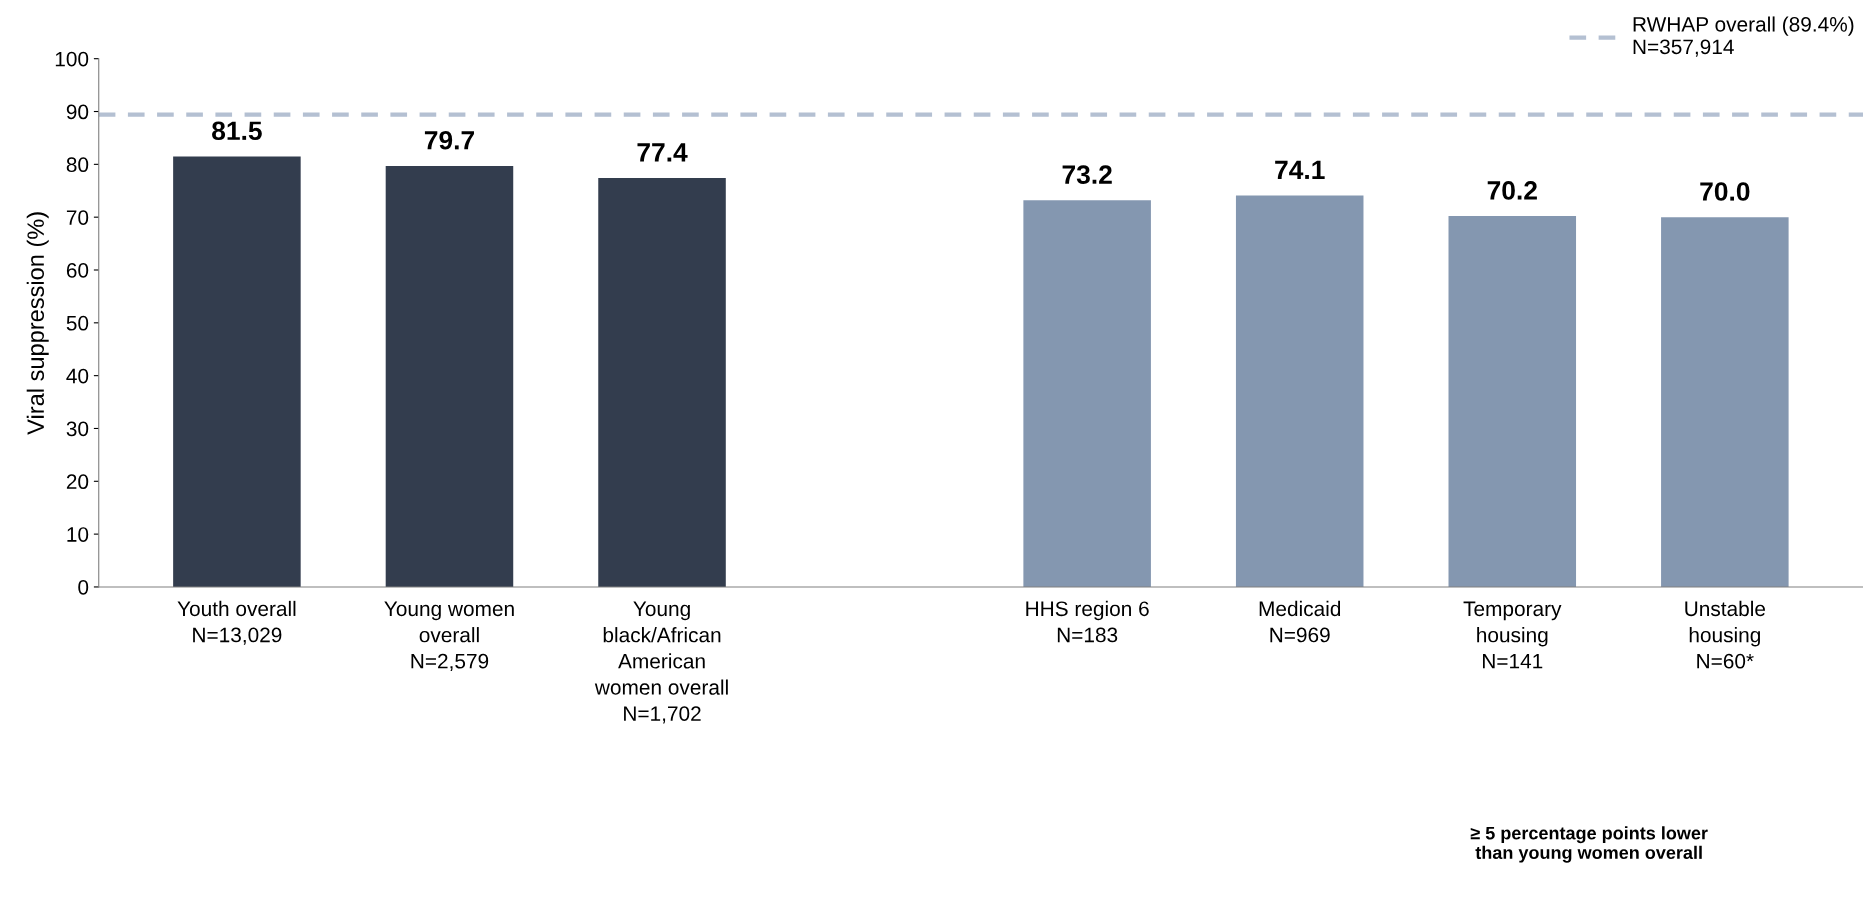 The width and height of the screenshot is (1863, 903). I want to click on y-tick-label: 50, so click(77, 323).